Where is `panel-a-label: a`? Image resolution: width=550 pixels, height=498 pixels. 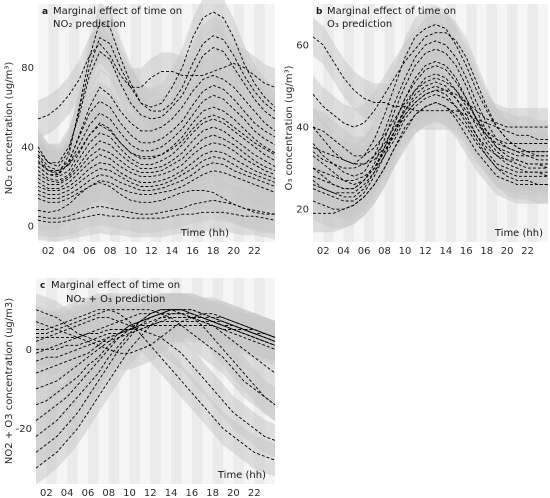
panel-a-label: a is located at coordinates (45, 12).